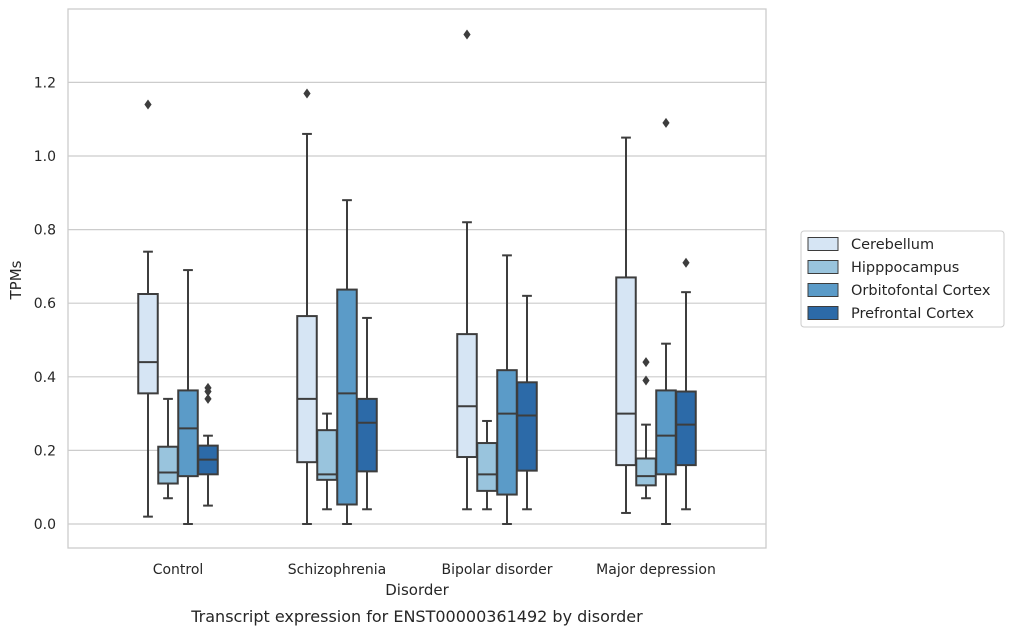  What do you see at coordinates (496, 570) in the screenshot?
I see `x-tick-label: Bipolar disorder` at bounding box center [496, 570].